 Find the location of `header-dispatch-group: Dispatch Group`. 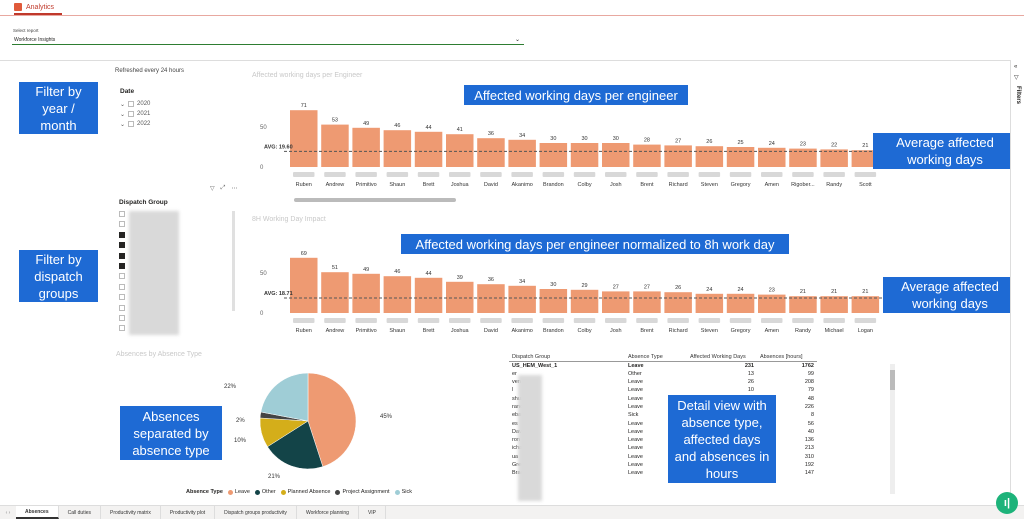

header-dispatch-group: Dispatch Group is located at coordinates (567, 357).